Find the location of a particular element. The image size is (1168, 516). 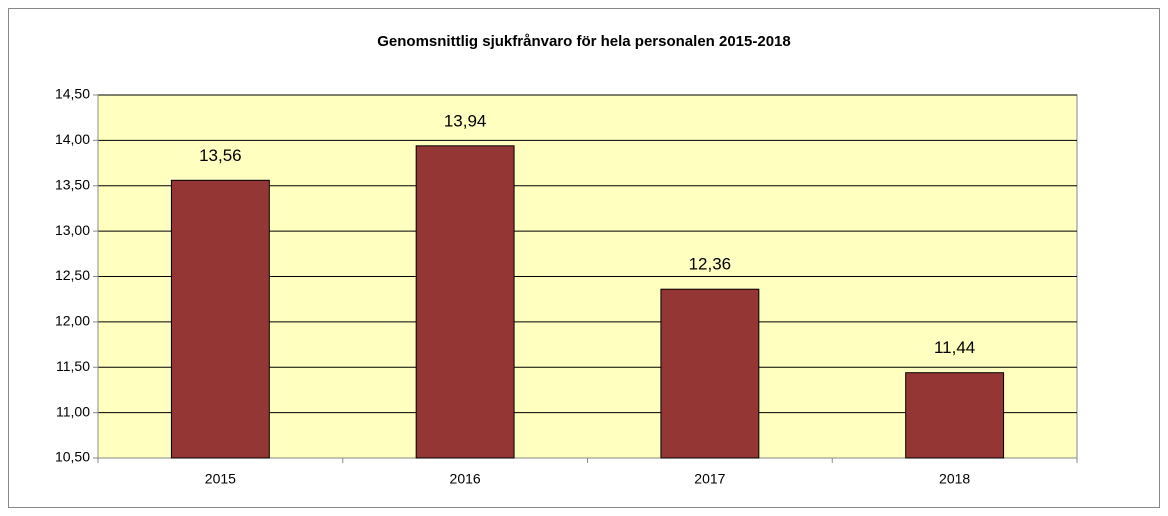

y-tick-label: 12,50 is located at coordinates (72, 275).